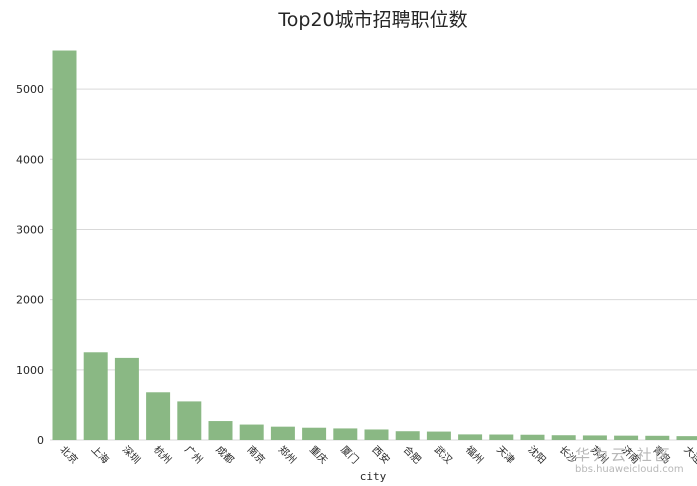 This screenshot has height=486, width=697. Describe the element at coordinates (380, 454) in the screenshot. I see `x-tick-label-10: 西安` at that location.